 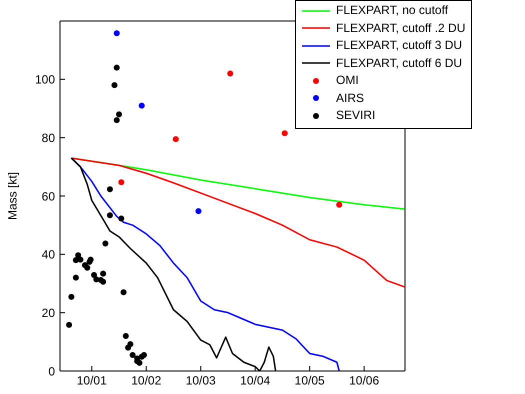 I want to click on x-tick-label: 10/04, so click(x=255, y=381).